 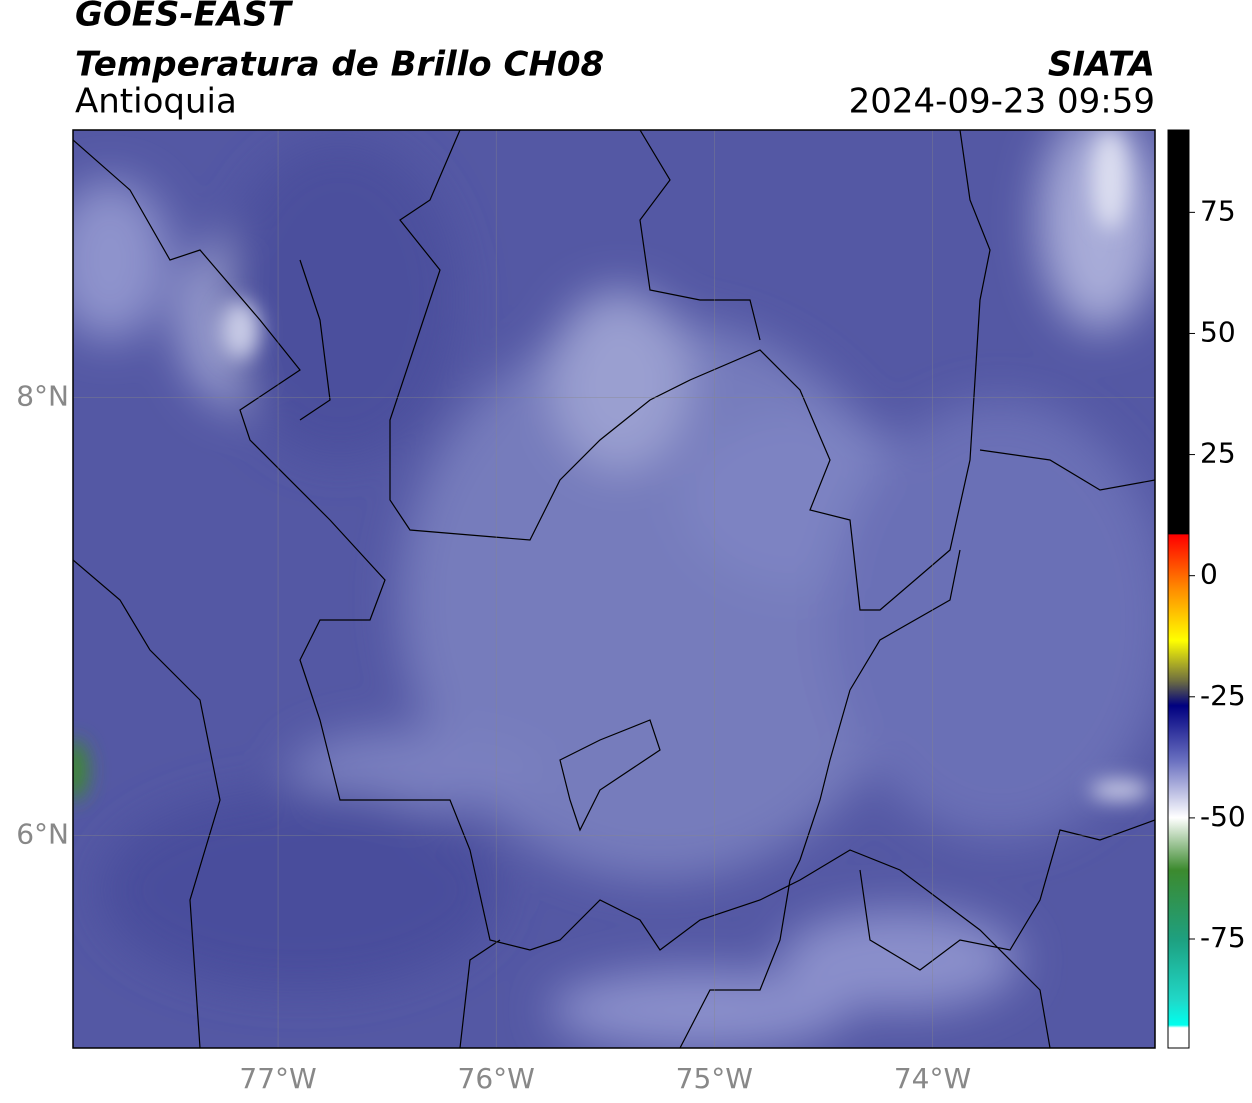 What do you see at coordinates (156, 102) in the screenshot?
I see `region: Antioquia` at bounding box center [156, 102].